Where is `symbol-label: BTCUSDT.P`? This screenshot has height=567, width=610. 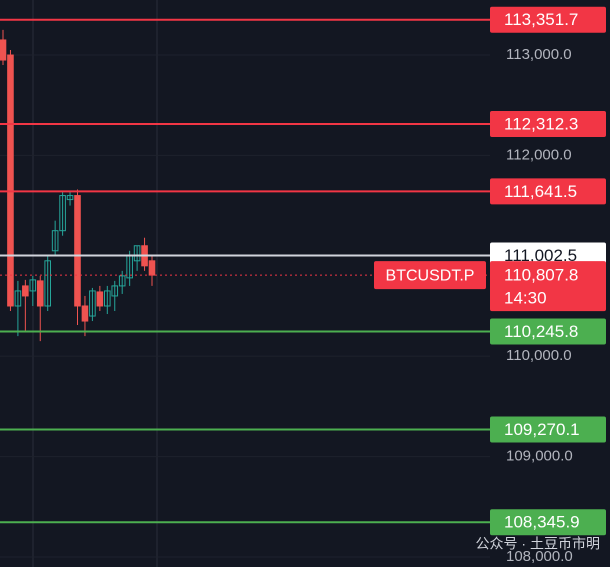
symbol-label: BTCUSDT.P is located at coordinates (430, 275).